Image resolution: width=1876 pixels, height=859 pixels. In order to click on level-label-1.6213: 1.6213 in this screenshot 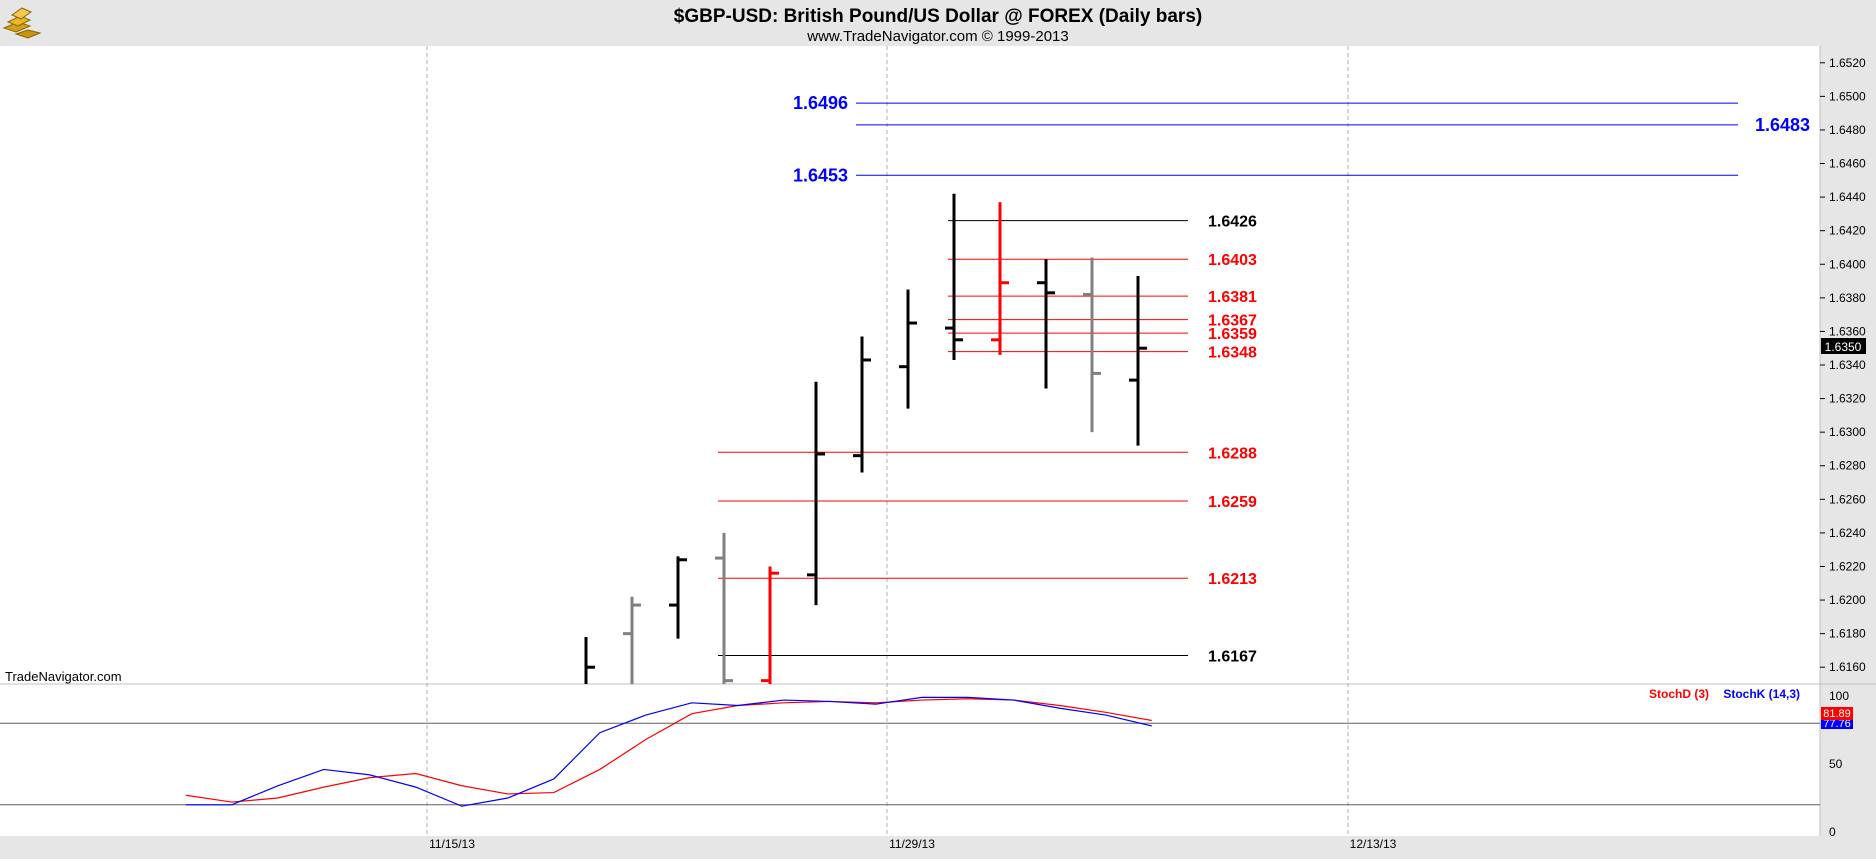, I will do `click(1232, 579)`.